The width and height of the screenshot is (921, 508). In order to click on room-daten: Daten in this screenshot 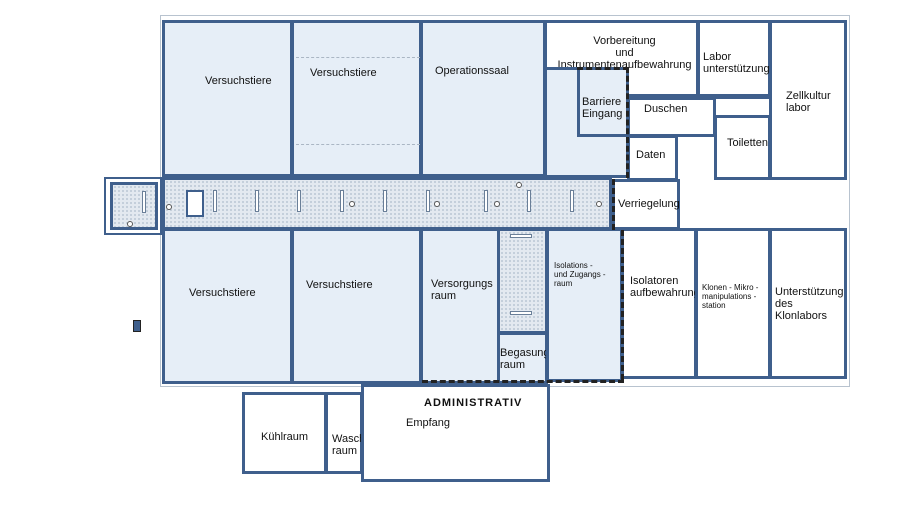, I will do `click(652, 158)`.